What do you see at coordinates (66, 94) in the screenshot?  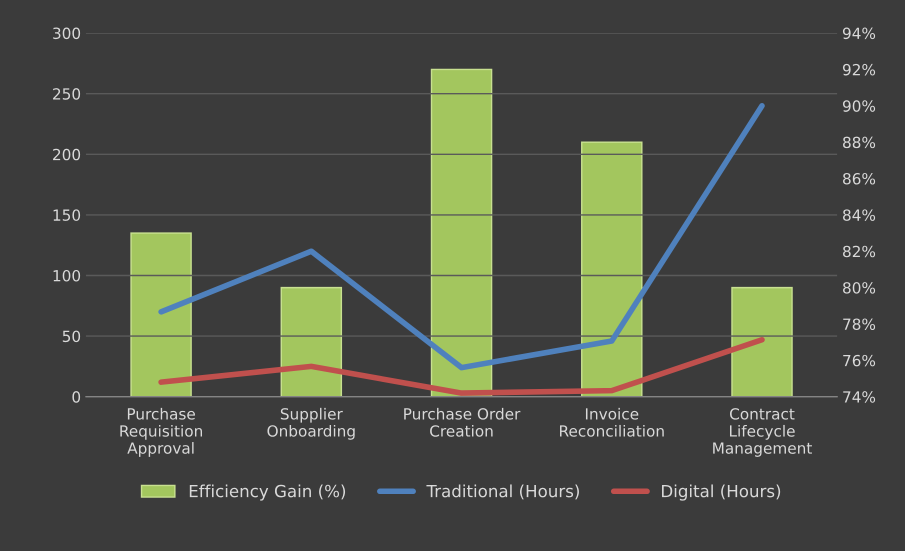 I see `y-tick-label: 250` at bounding box center [66, 94].